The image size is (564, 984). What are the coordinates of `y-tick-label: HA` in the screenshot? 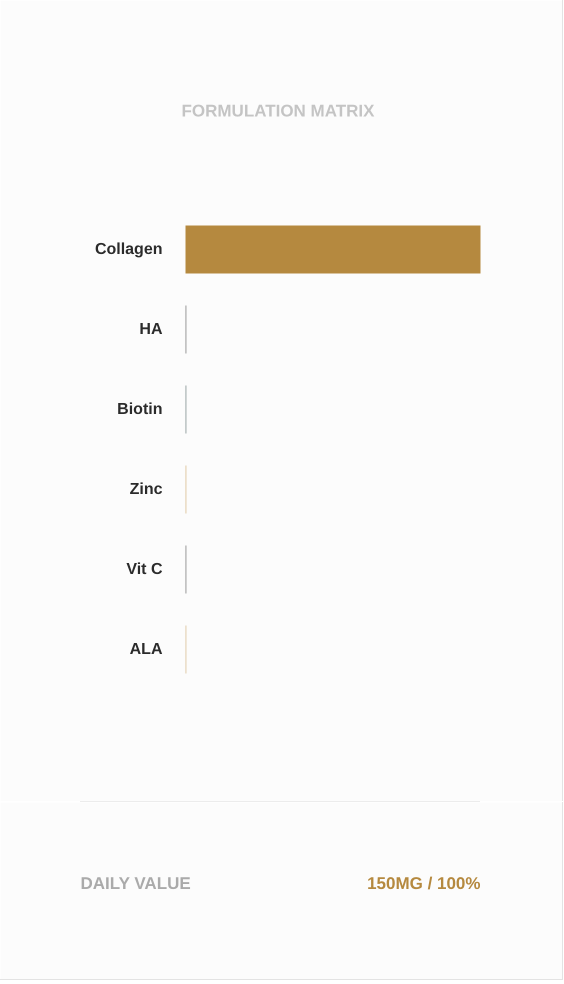 It's located at (151, 329).